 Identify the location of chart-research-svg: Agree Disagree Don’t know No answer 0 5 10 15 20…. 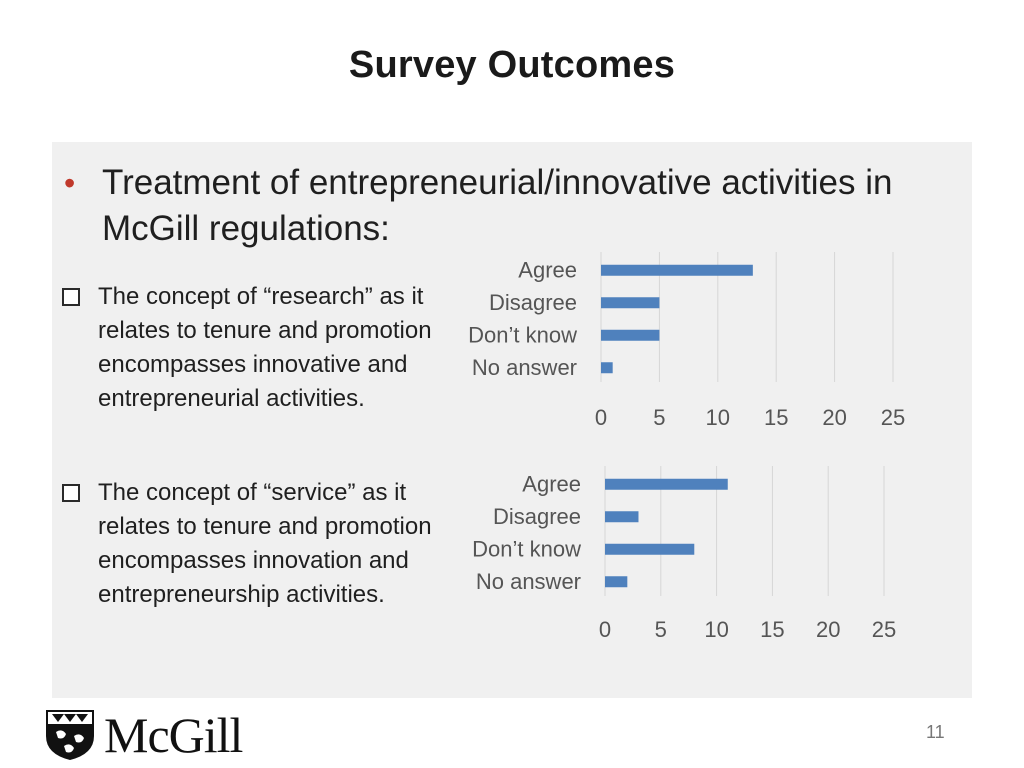
(686, 341).